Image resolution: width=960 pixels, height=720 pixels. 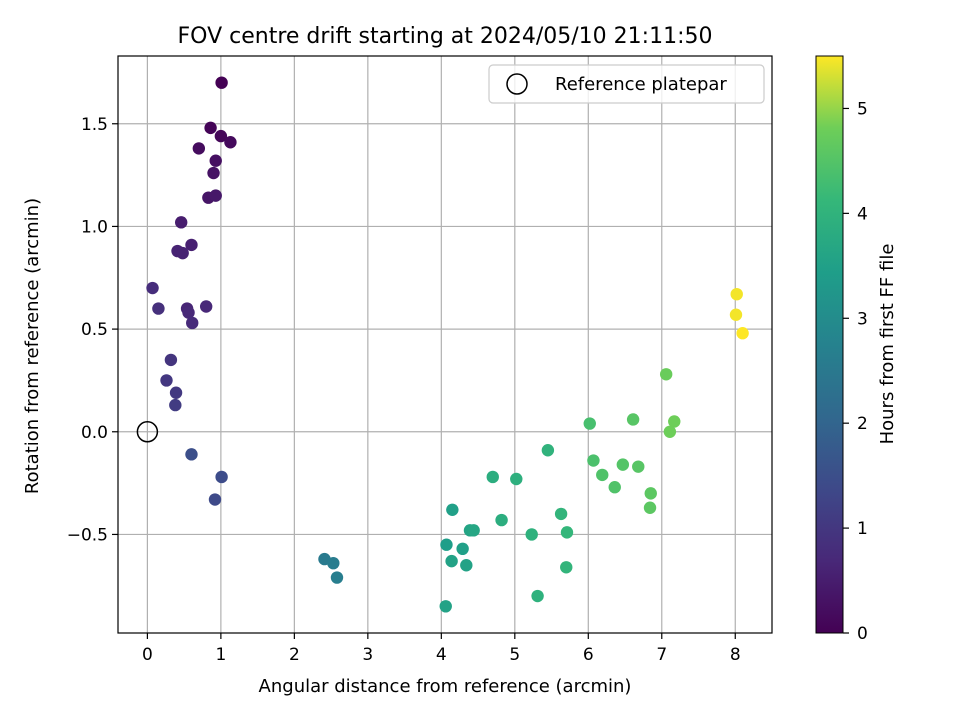 I want to click on y-tick-label: 0.5, so click(x=94, y=330).